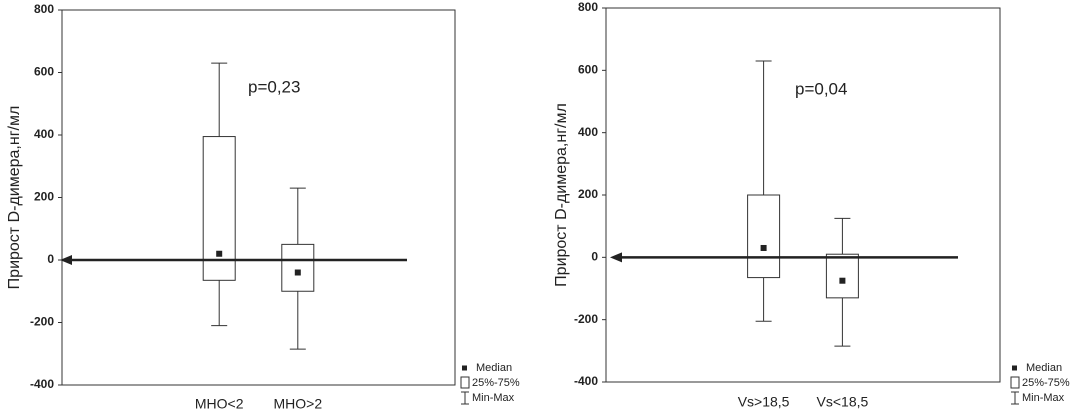  I want to click on x-tick-label: Vs>18,5, so click(764, 402).